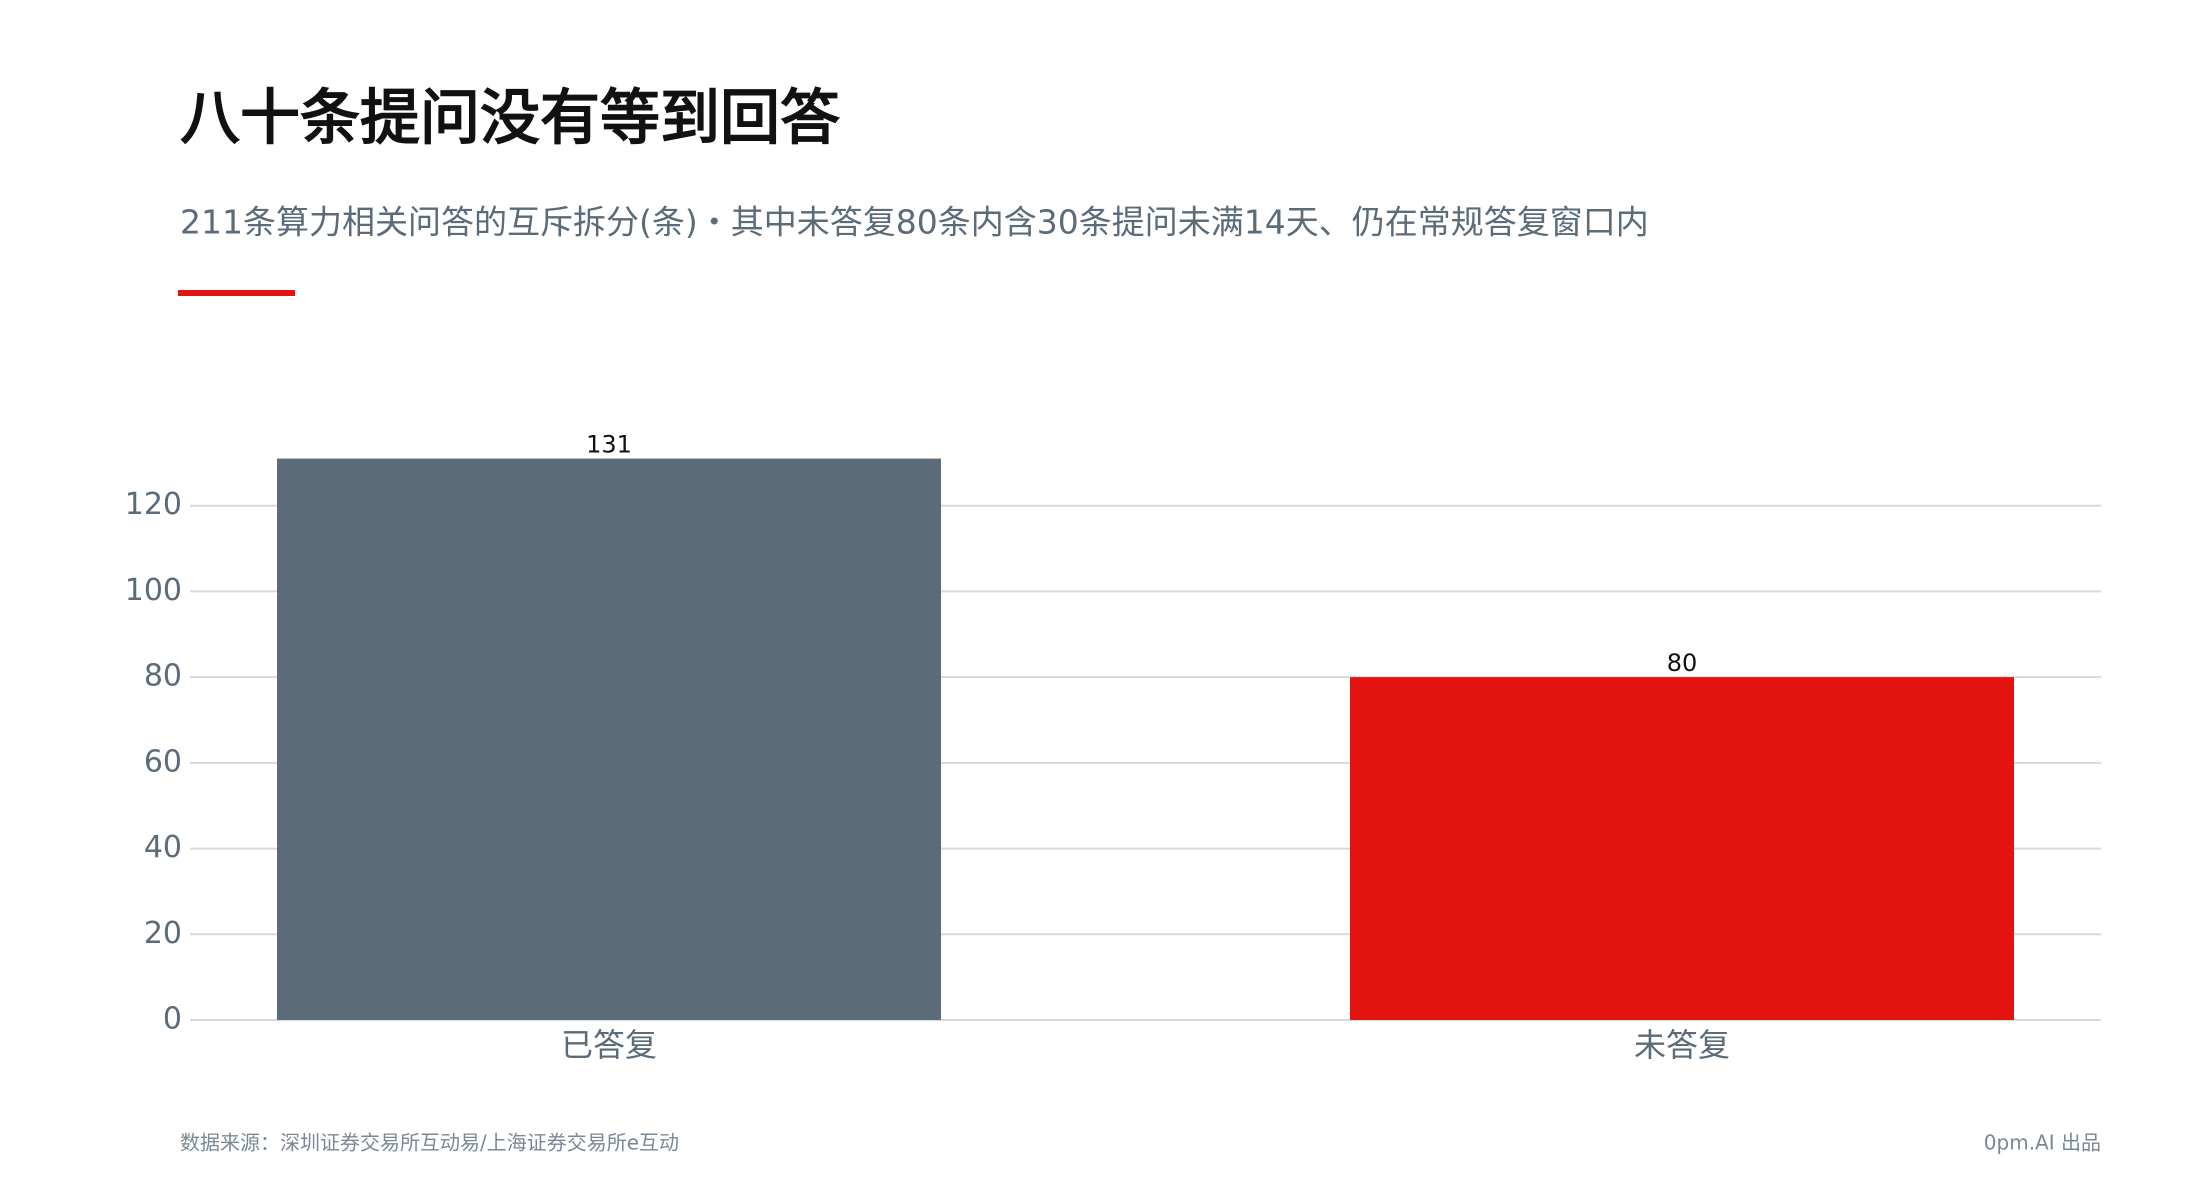 The width and height of the screenshot is (2200, 1200). I want to click on y-tick-label: 0, so click(172, 1019).